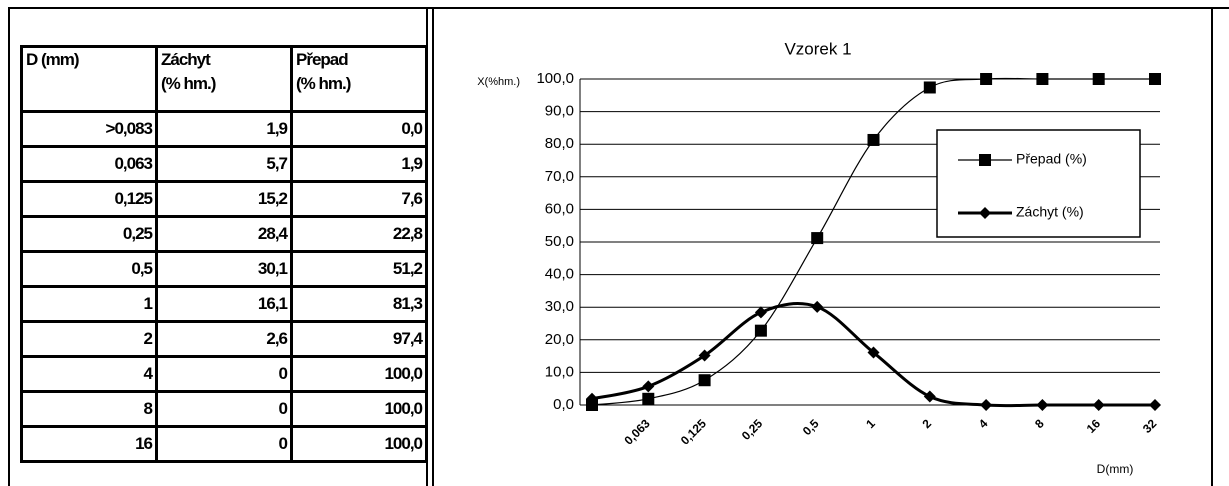 This screenshot has height=486, width=1229. I want to click on y-tick-label: 70,0, so click(559, 176).